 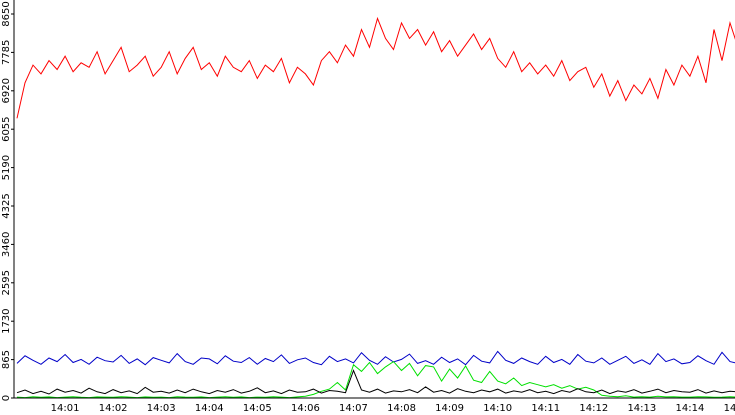 What do you see at coordinates (6, 90) in the screenshot?
I see `y-tick-label: 6920` at bounding box center [6, 90].